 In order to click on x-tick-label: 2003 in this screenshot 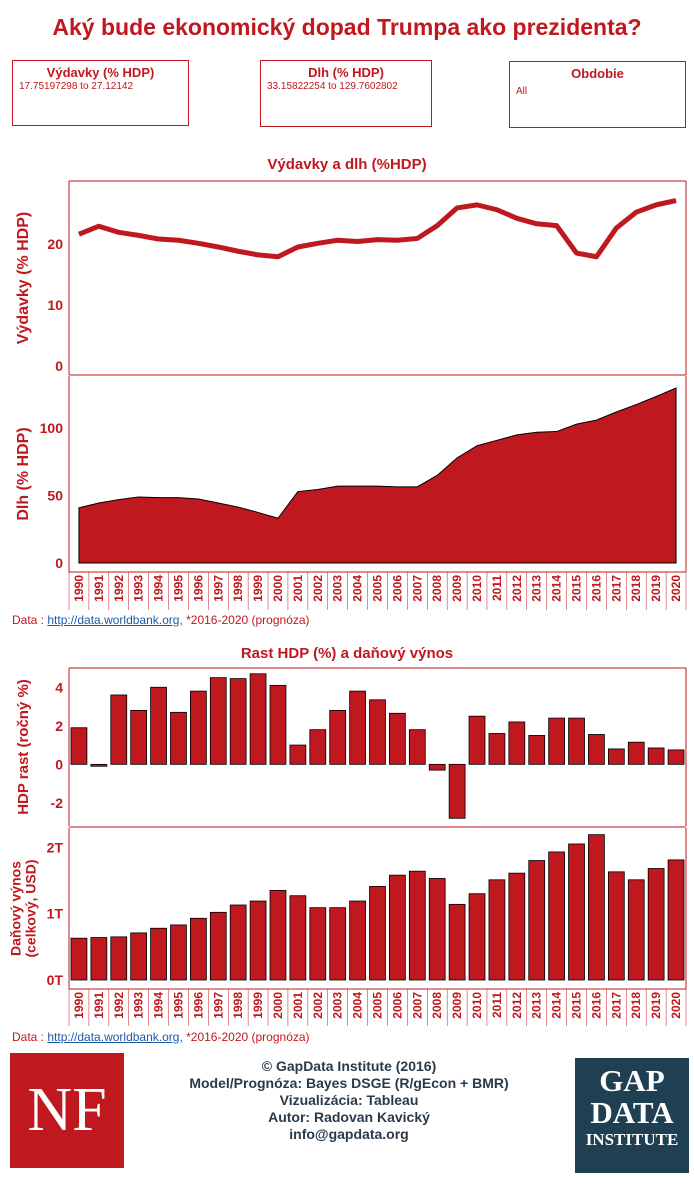, I will do `click(338, 588)`.